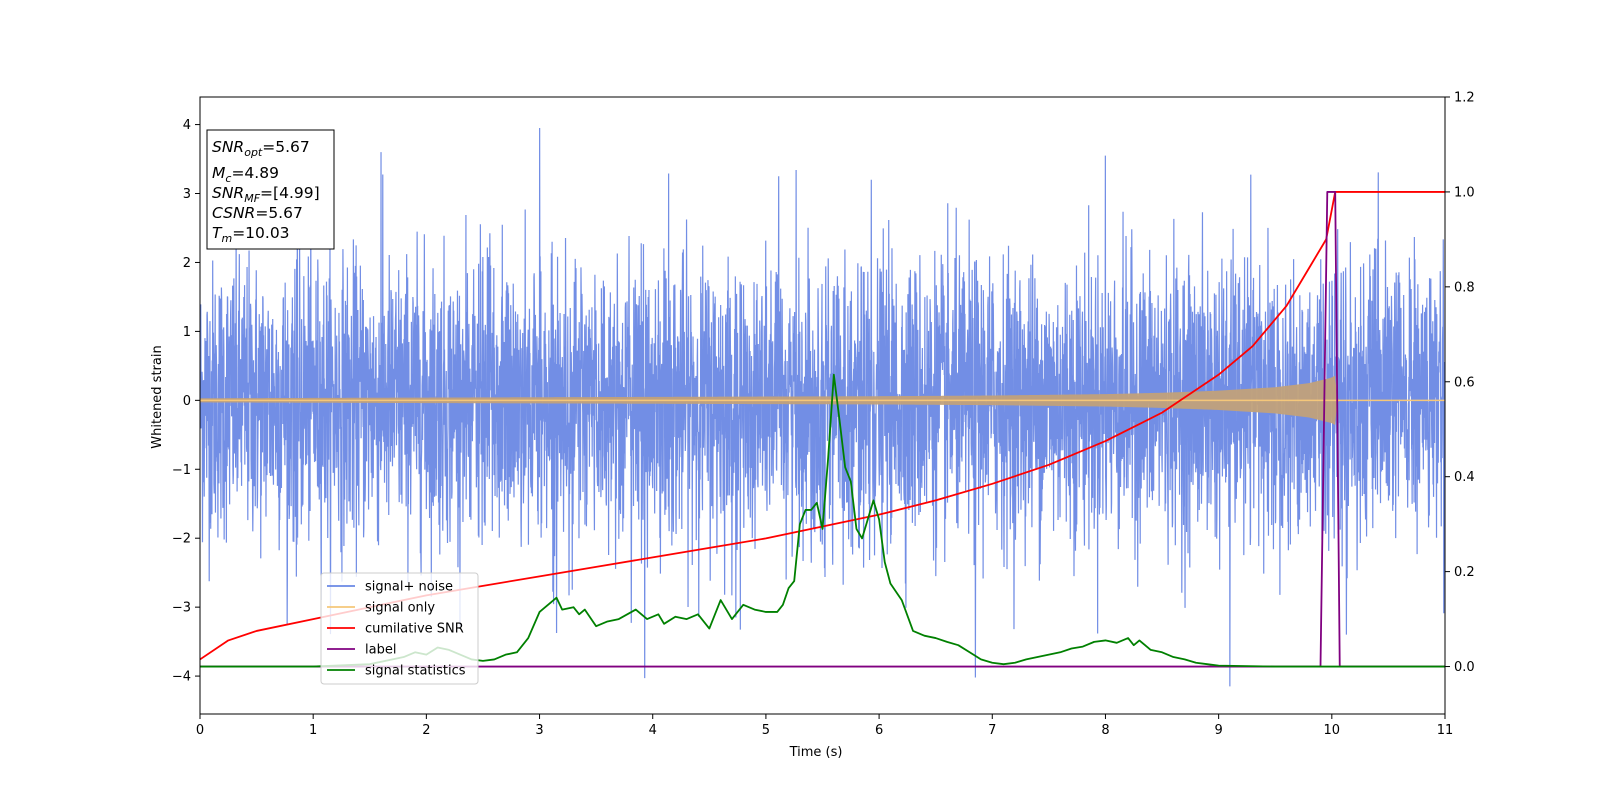  Describe the element at coordinates (157, 396) in the screenshot. I see `y-axis-label: Whitened strain` at that location.